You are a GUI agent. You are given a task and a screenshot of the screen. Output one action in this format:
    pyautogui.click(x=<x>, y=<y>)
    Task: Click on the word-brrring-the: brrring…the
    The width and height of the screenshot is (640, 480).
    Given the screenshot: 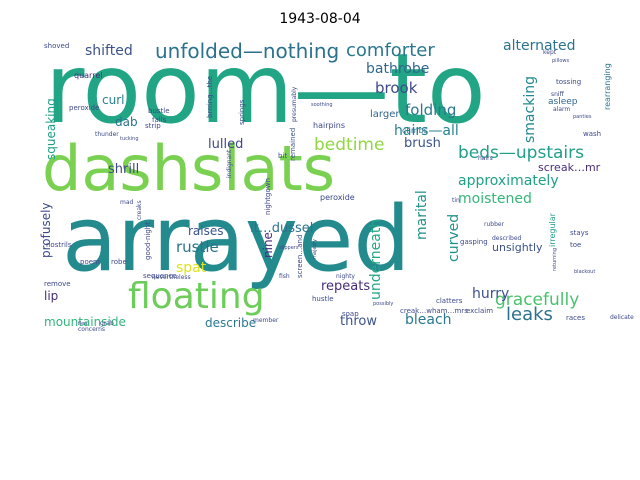 What is the action you would take?
    pyautogui.click(x=210, y=97)
    